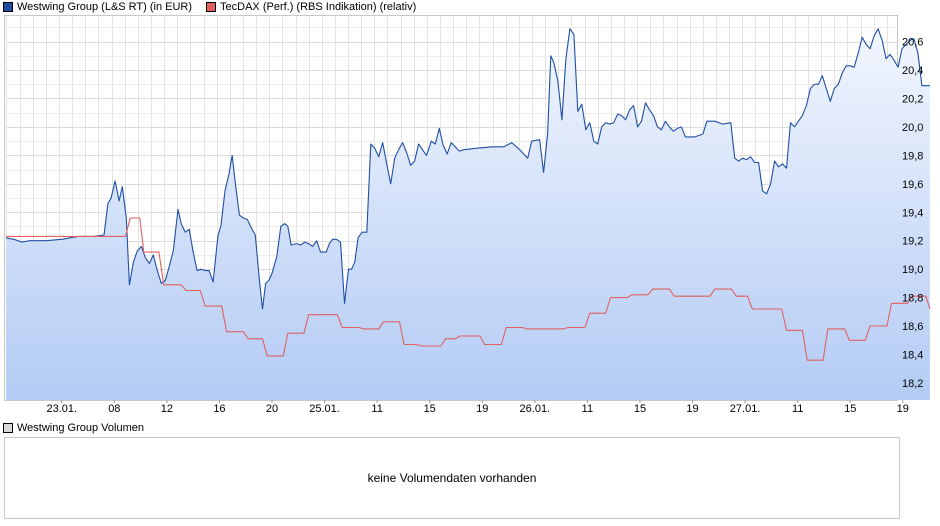 This screenshot has height=526, width=940. I want to click on legend-swatch-tecdax, so click(211, 7).